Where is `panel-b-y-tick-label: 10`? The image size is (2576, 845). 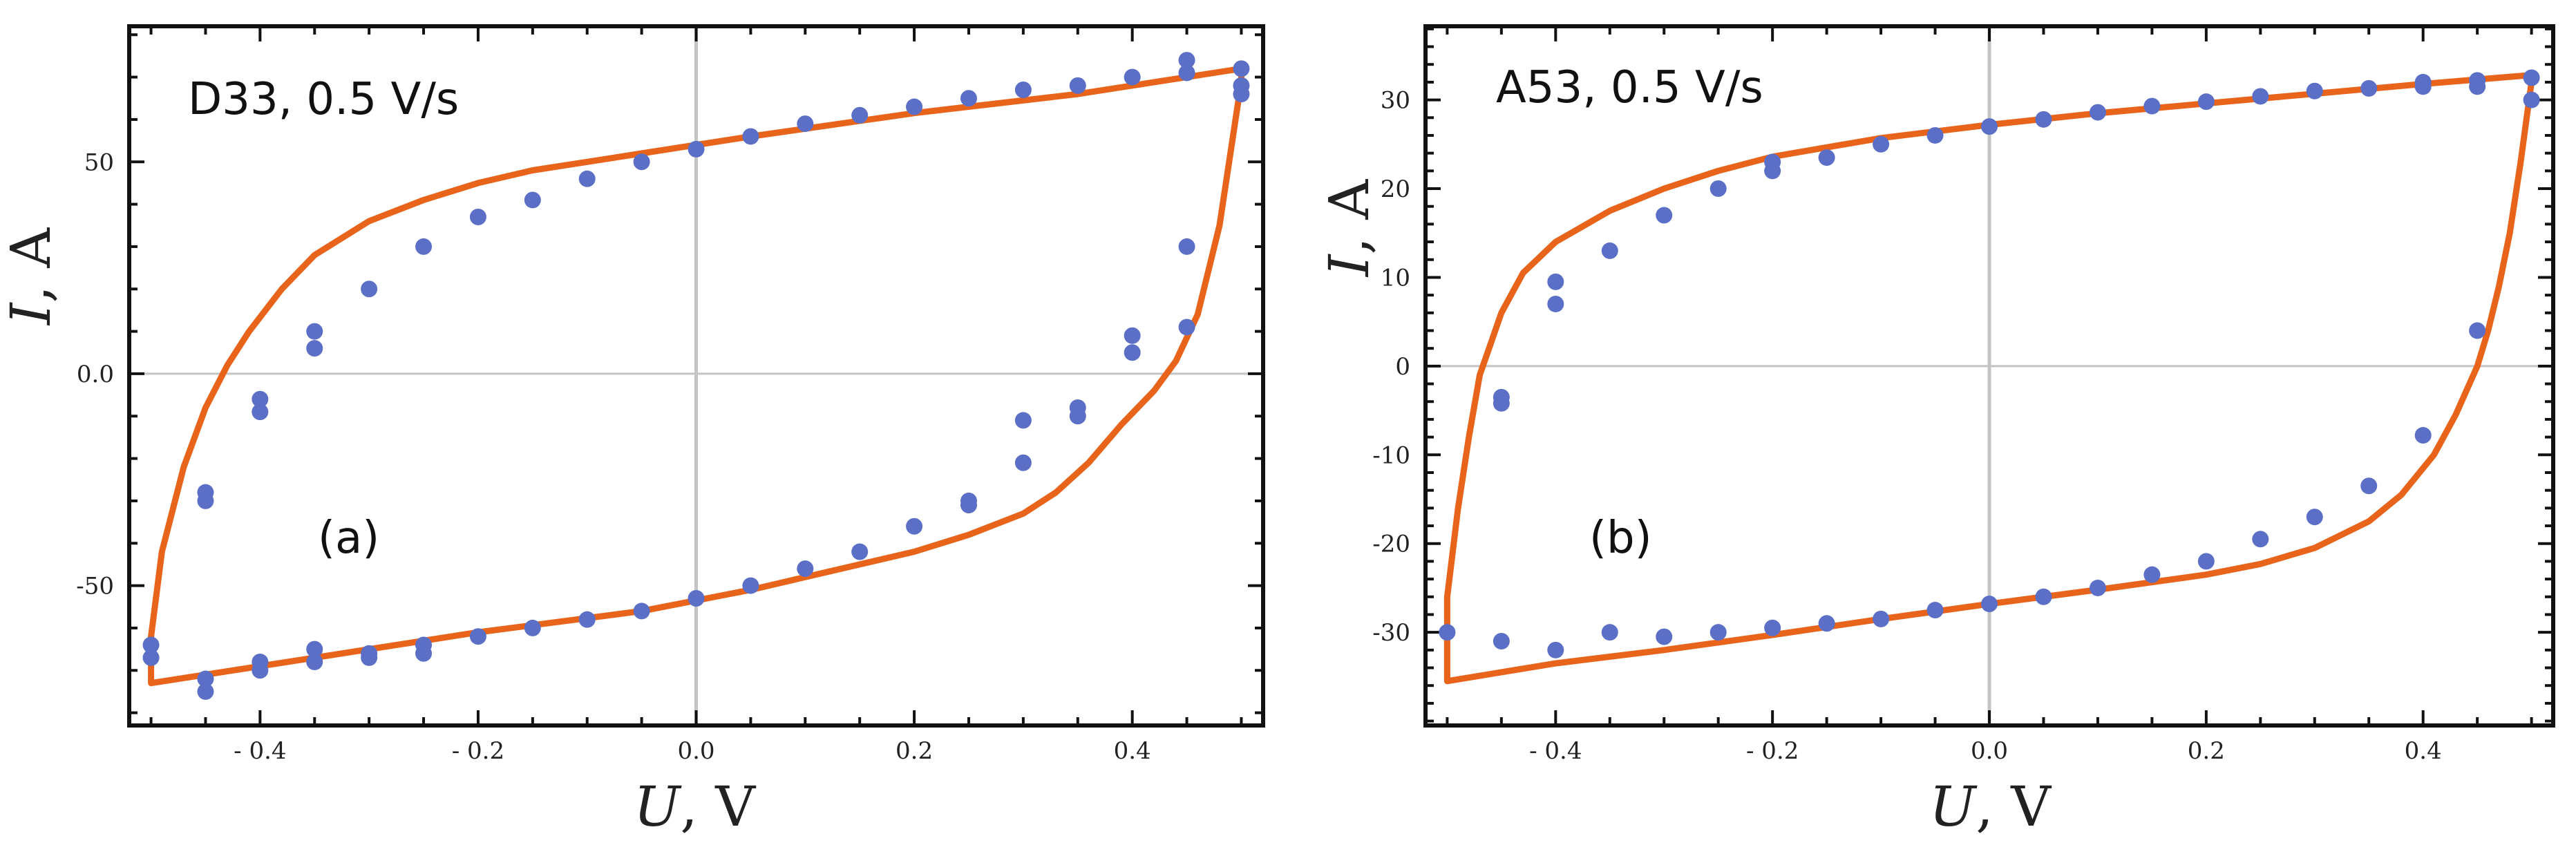 panel-b-y-tick-label: 10 is located at coordinates (1395, 278).